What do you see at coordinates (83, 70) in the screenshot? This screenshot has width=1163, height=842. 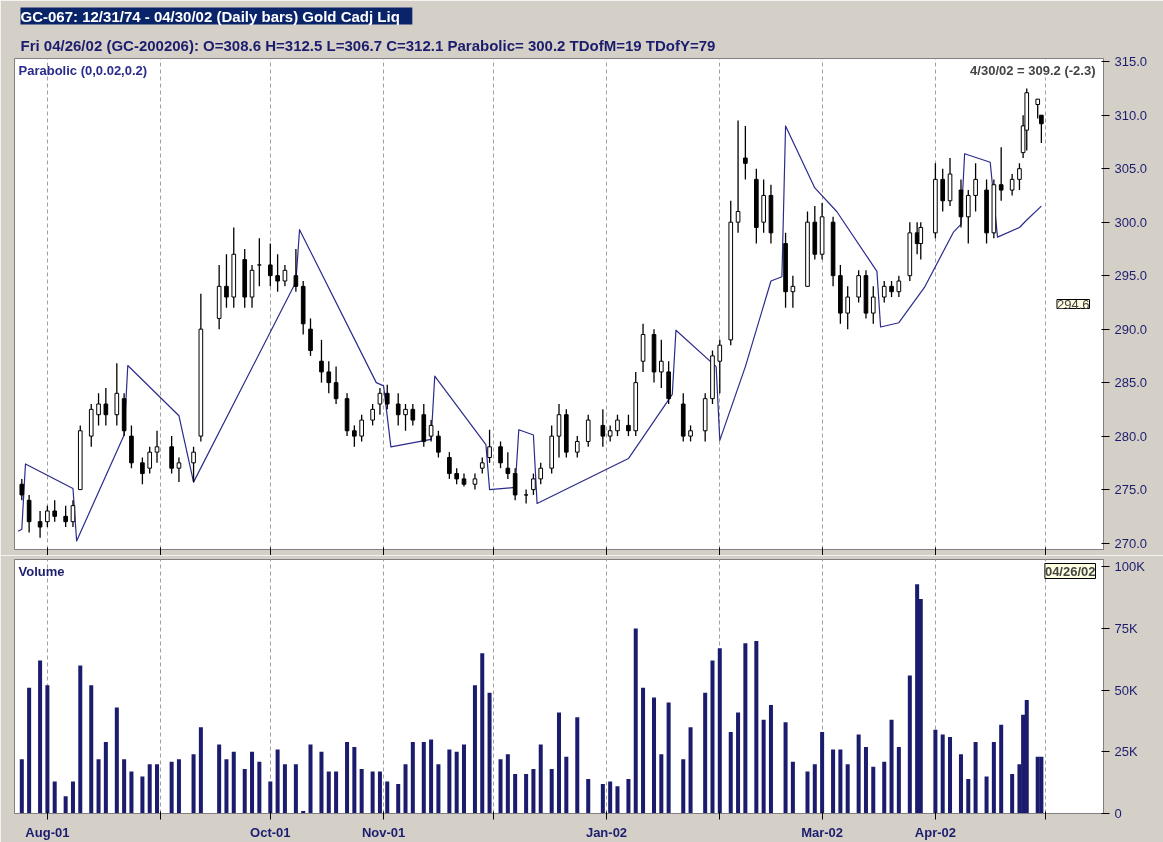 I see `text: Parabolic (0,0.02,0.2)` at bounding box center [83, 70].